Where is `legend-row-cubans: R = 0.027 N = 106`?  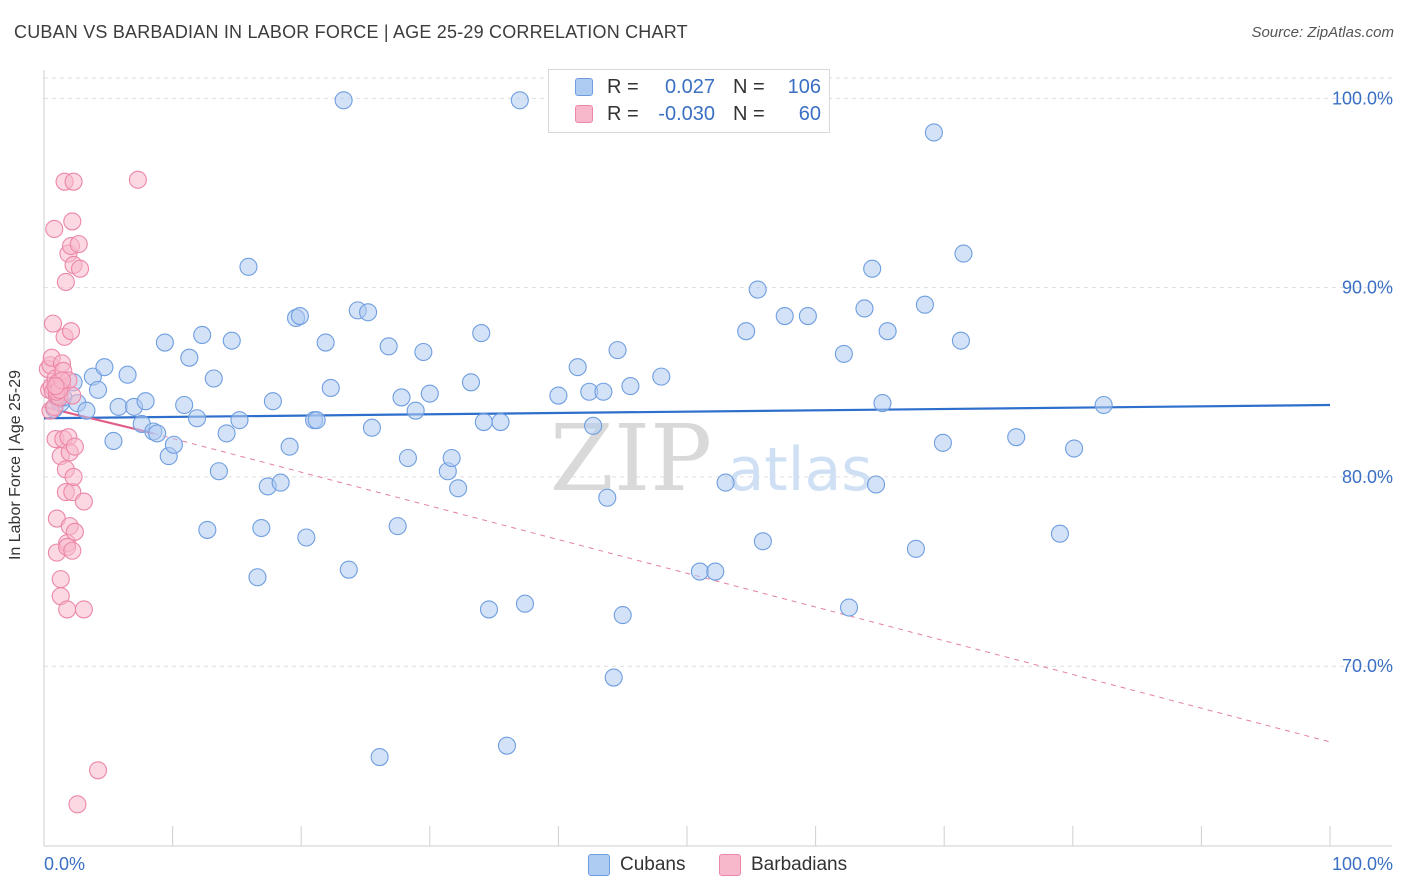
legend-row-cubans: R = 0.027 N = 106 is located at coordinates (698, 87).